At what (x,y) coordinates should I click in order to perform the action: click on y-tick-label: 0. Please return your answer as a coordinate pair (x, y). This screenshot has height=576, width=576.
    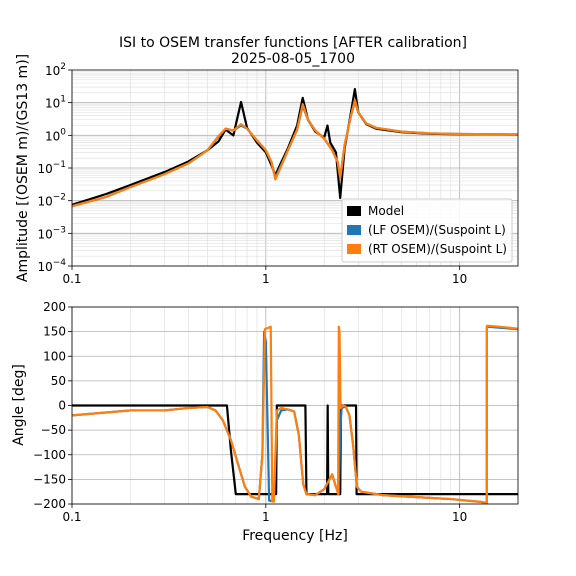
    Looking at the image, I should click on (62, 406).